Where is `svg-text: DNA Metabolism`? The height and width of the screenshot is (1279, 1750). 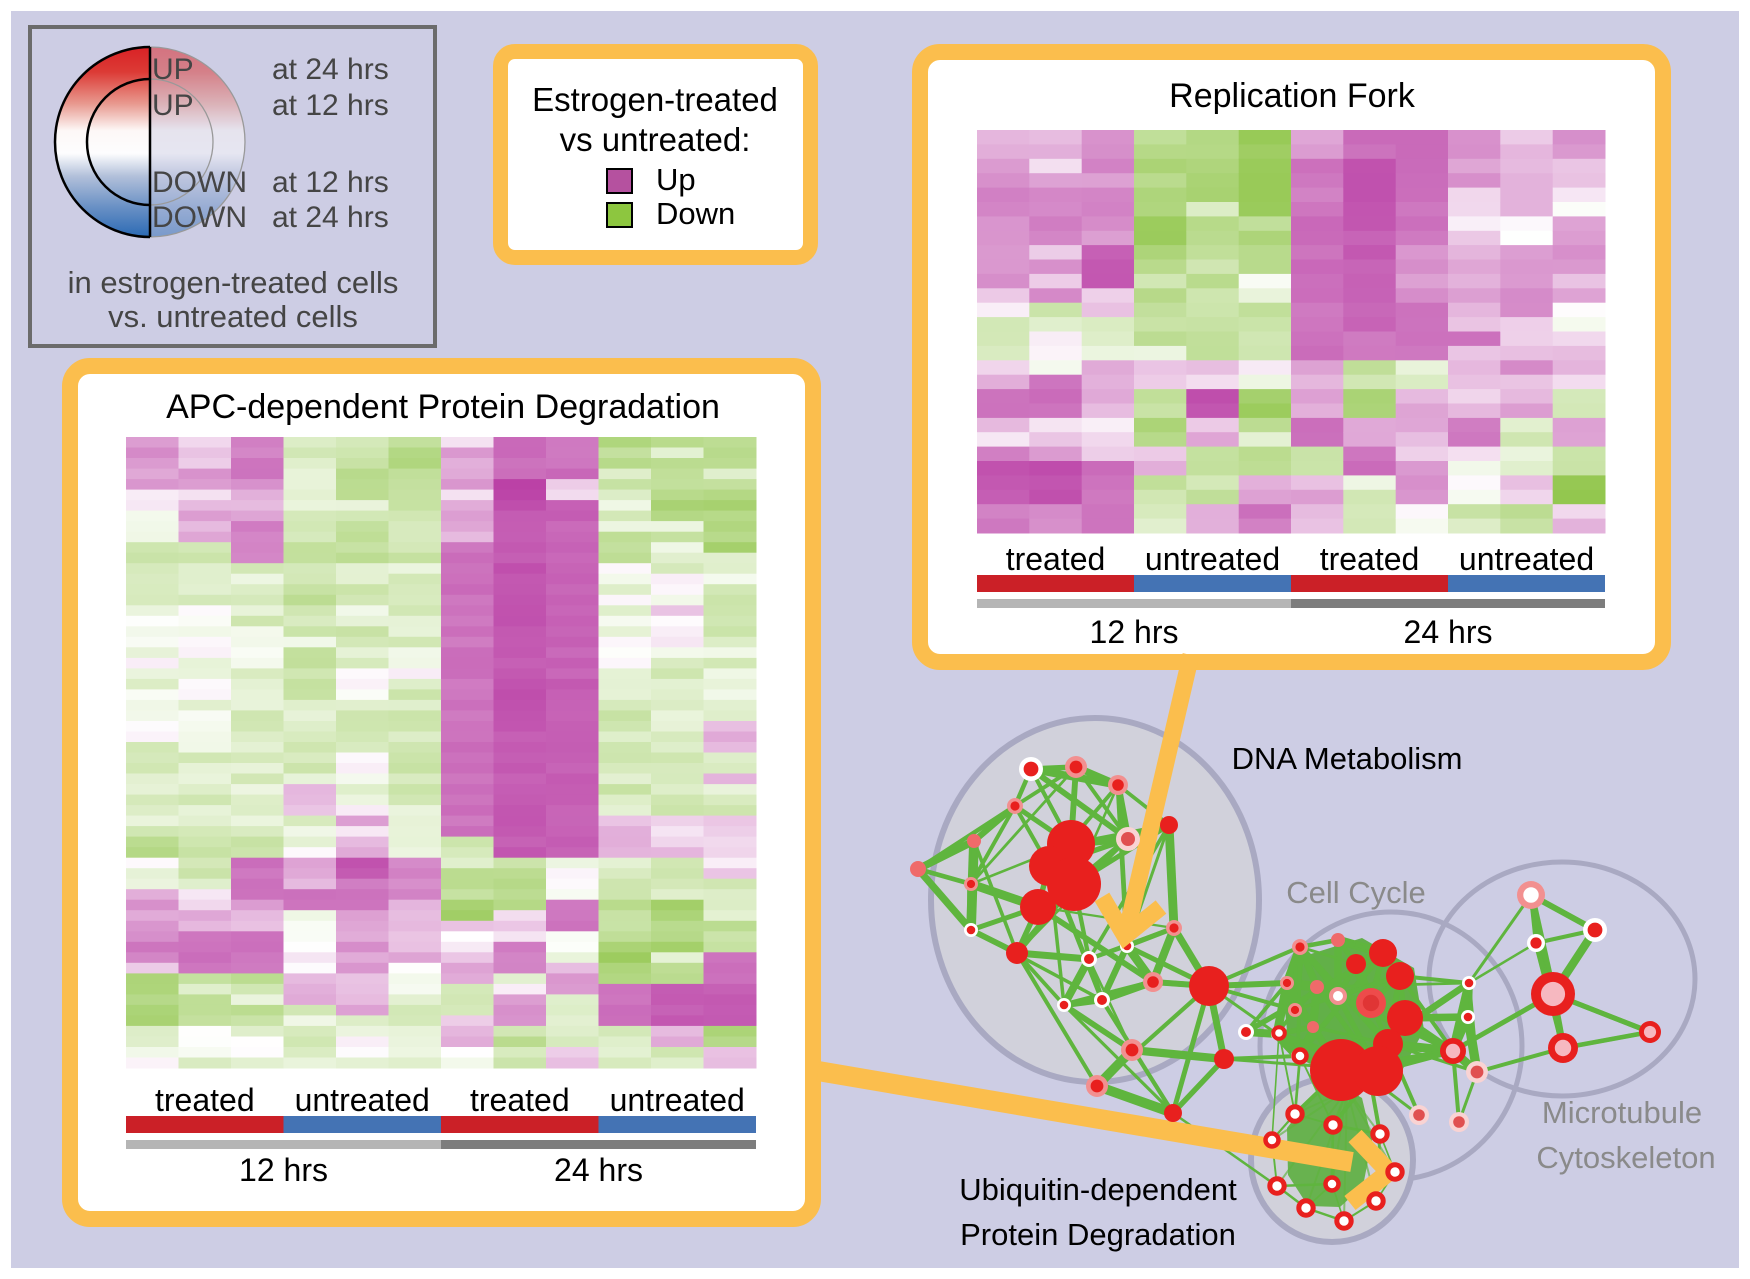 svg-text: DNA Metabolism is located at coordinates (1347, 758).